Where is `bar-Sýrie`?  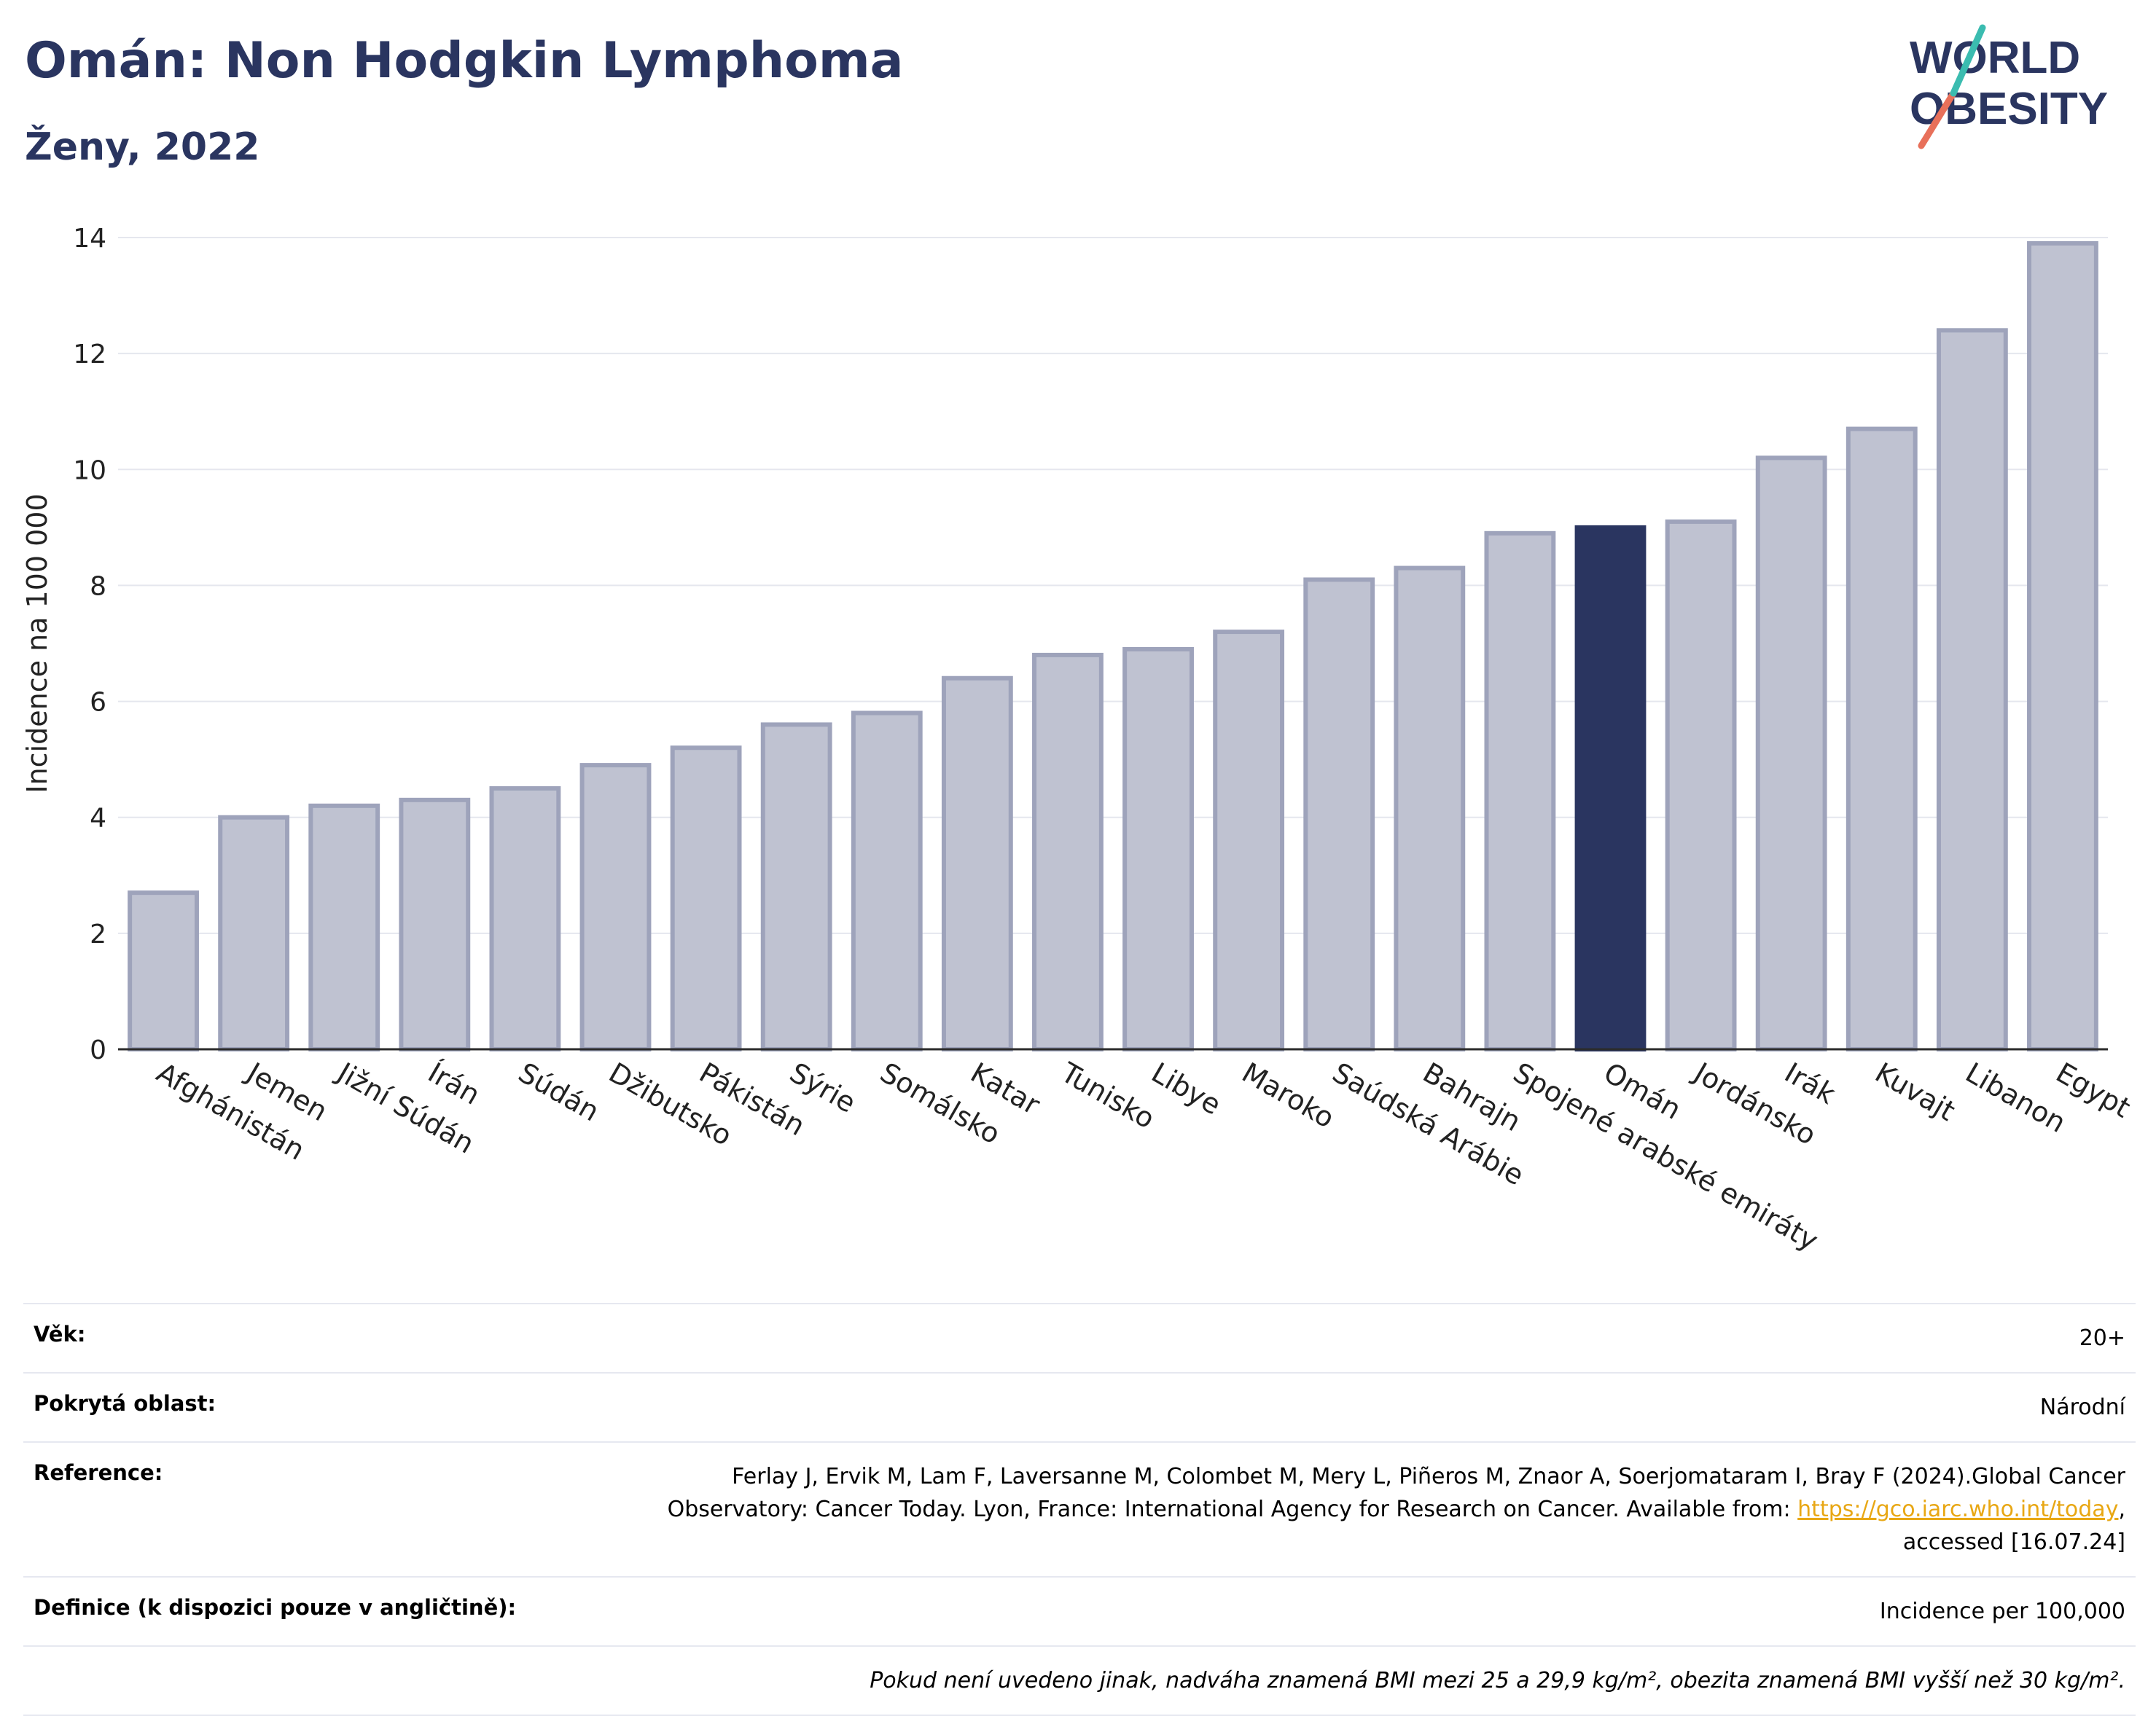 bar-Sýrie is located at coordinates (796, 887).